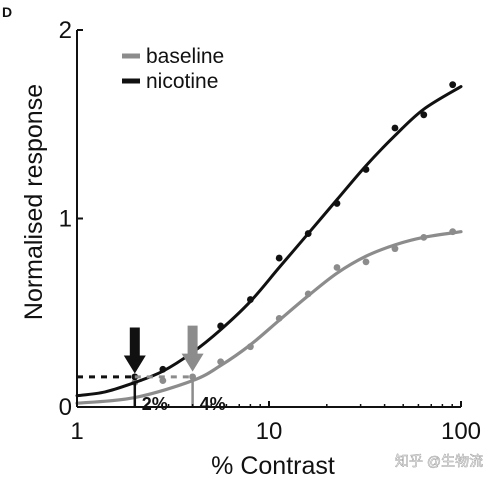 The height and width of the screenshot is (481, 499). Describe the element at coordinates (34, 202) in the screenshot. I see `y-axis-label: Normalised response` at that location.